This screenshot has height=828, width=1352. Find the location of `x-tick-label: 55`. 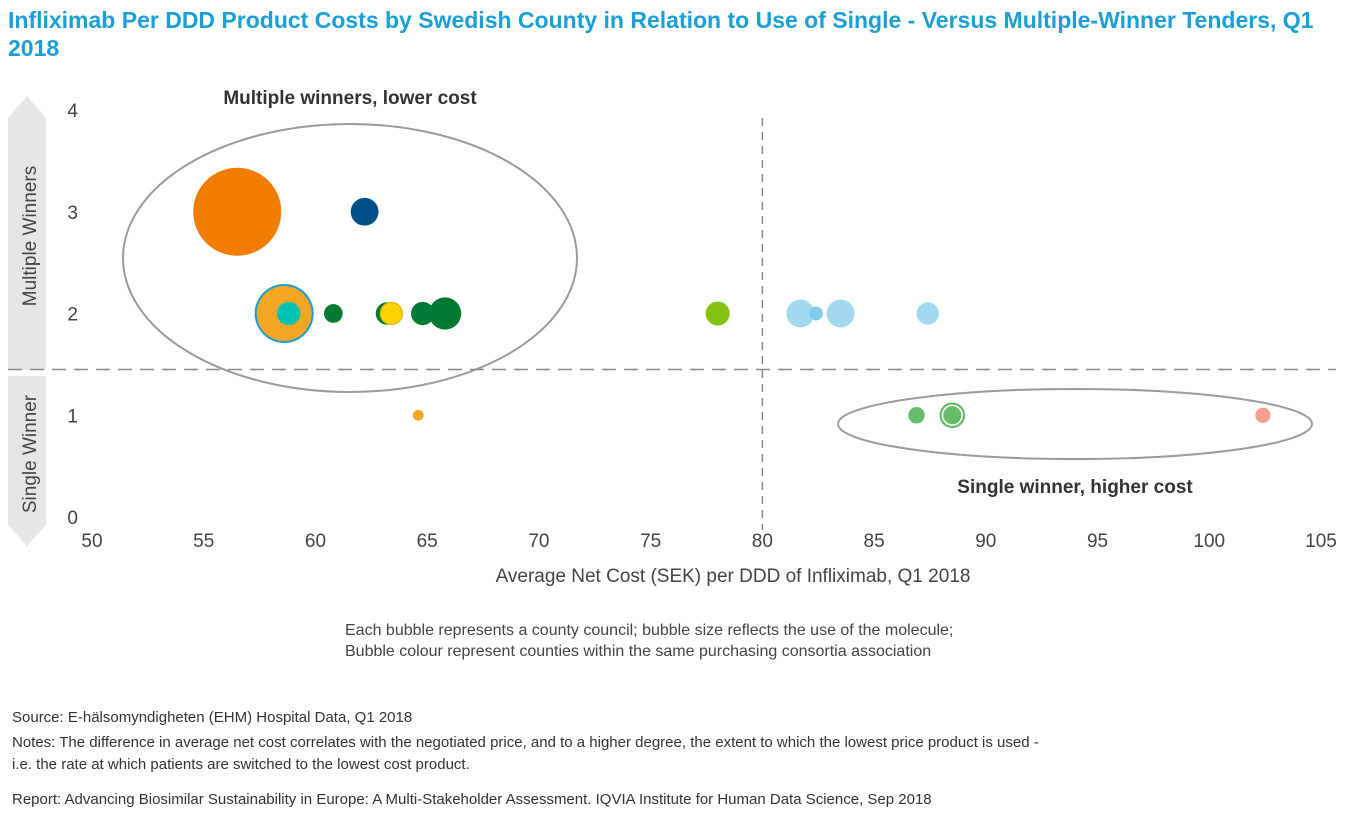

x-tick-label: 55 is located at coordinates (203, 541).